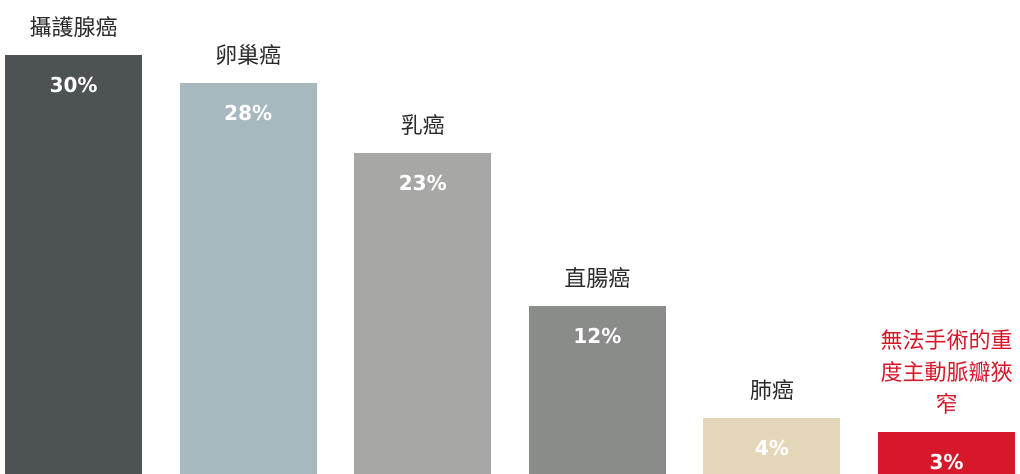 The height and width of the screenshot is (474, 1020). What do you see at coordinates (73, 28) in the screenshot?
I see `category-label: 攝護腺癌` at bounding box center [73, 28].